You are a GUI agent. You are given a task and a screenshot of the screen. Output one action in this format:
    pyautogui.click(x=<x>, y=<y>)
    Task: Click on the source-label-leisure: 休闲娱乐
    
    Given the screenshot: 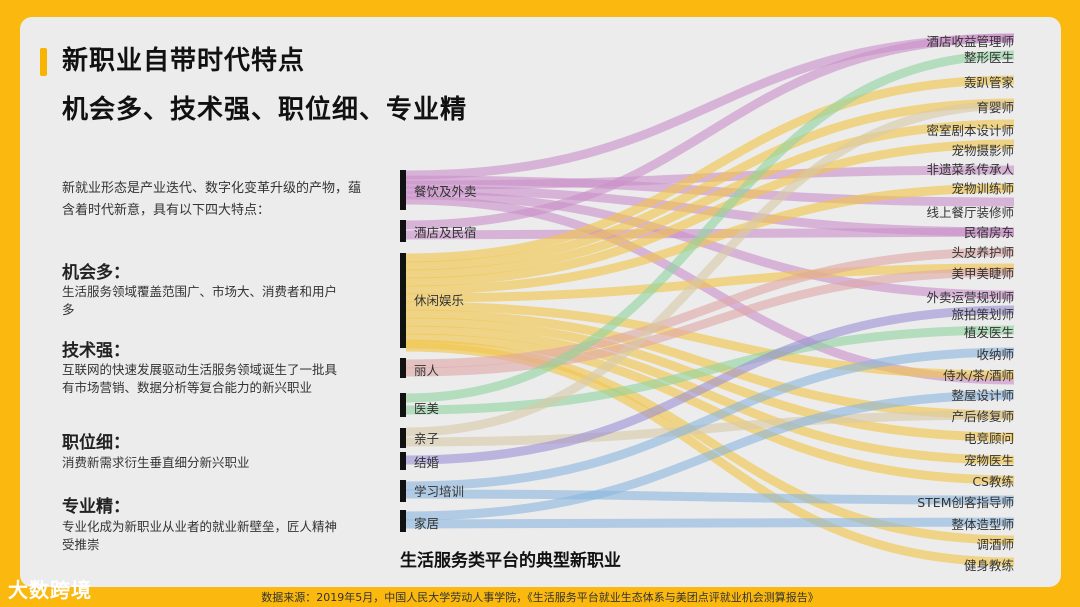 What is the action you would take?
    pyautogui.click(x=439, y=300)
    